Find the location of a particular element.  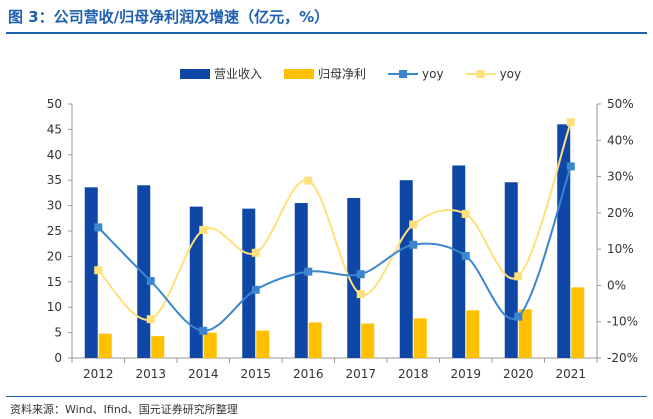

y-left-tick-label: 20 is located at coordinates (54, 256).